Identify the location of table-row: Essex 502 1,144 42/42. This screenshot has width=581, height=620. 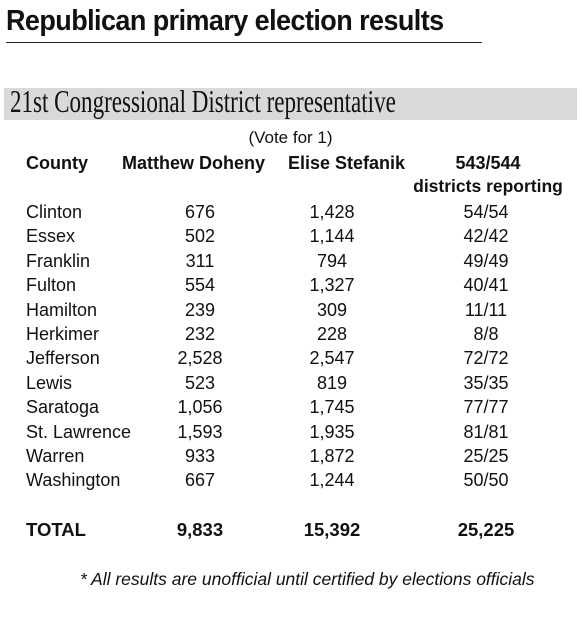
(290, 236).